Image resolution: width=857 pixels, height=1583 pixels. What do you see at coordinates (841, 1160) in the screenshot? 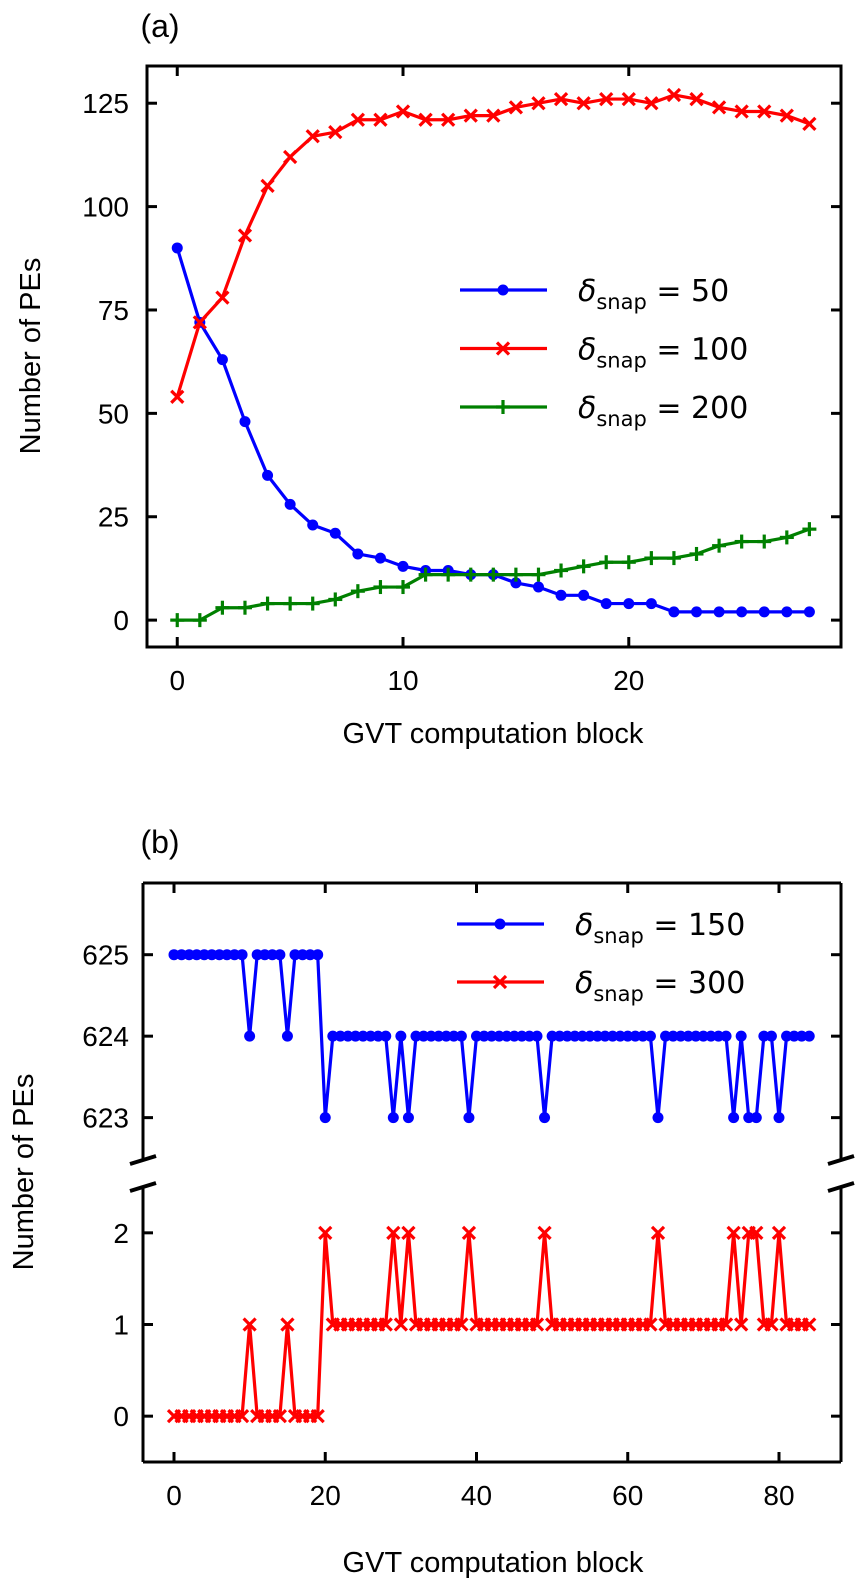
I see `axis-break-mark` at bounding box center [841, 1160].